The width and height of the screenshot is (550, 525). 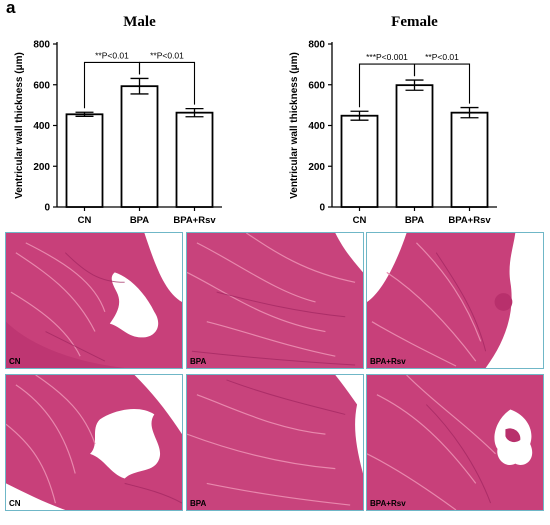 I want to click on micrograph-c-bpa-rsv: BPA+Rsv, so click(x=455, y=442).